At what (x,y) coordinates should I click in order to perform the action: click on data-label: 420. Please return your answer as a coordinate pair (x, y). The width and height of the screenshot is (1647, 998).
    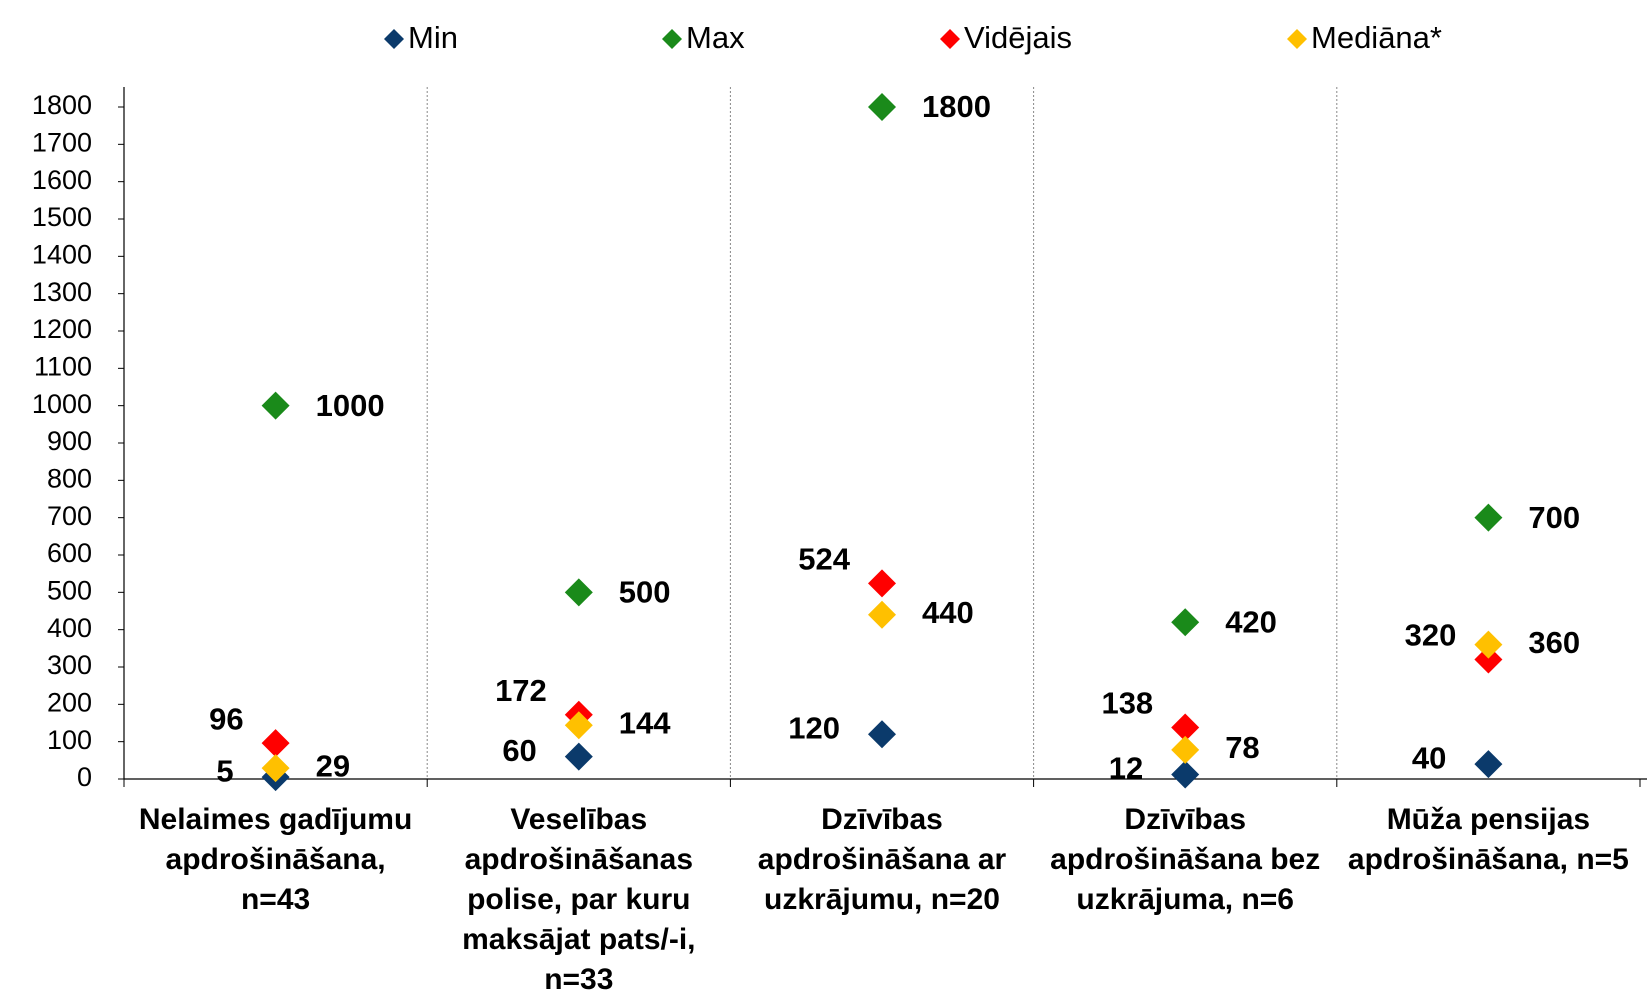
    Looking at the image, I should click on (1251, 621).